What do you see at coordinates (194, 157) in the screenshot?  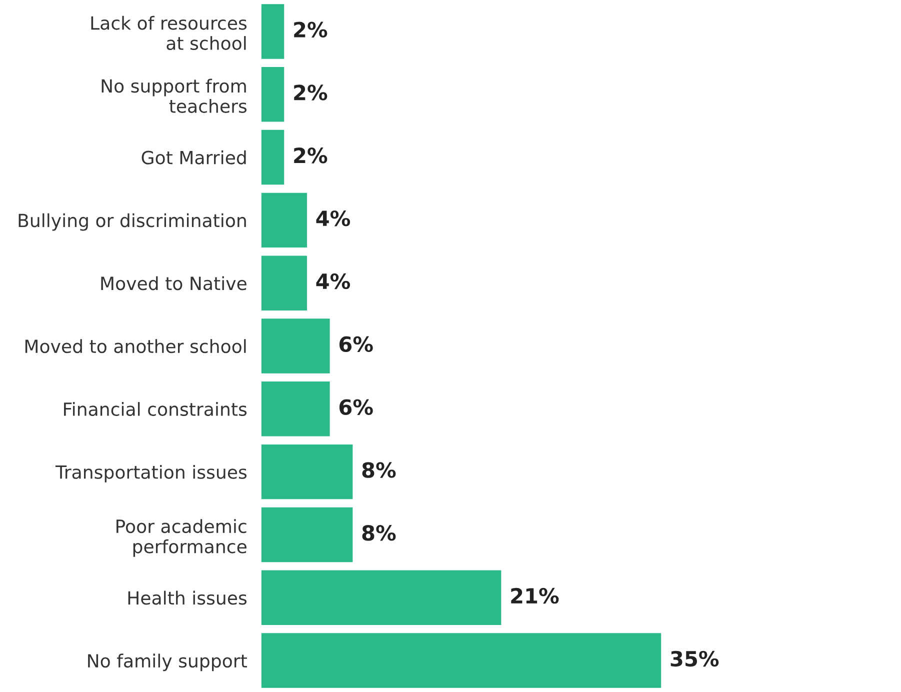 I see `y-tick-label: Got Married` at bounding box center [194, 157].